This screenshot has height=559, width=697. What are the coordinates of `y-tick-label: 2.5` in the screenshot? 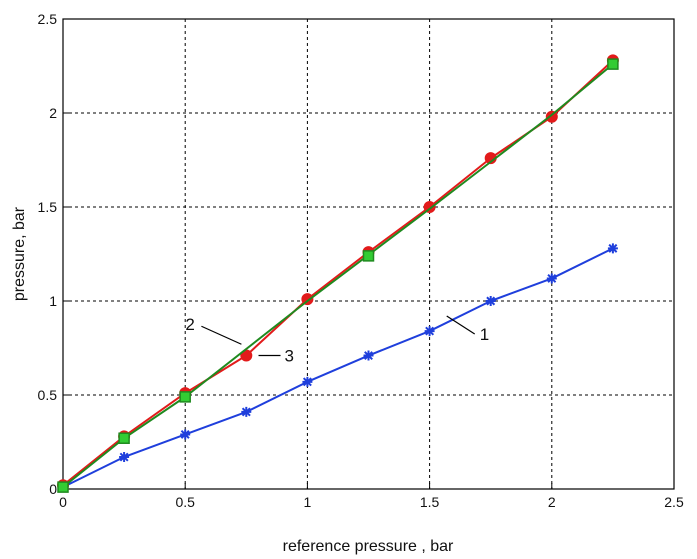 It's located at (48, 19).